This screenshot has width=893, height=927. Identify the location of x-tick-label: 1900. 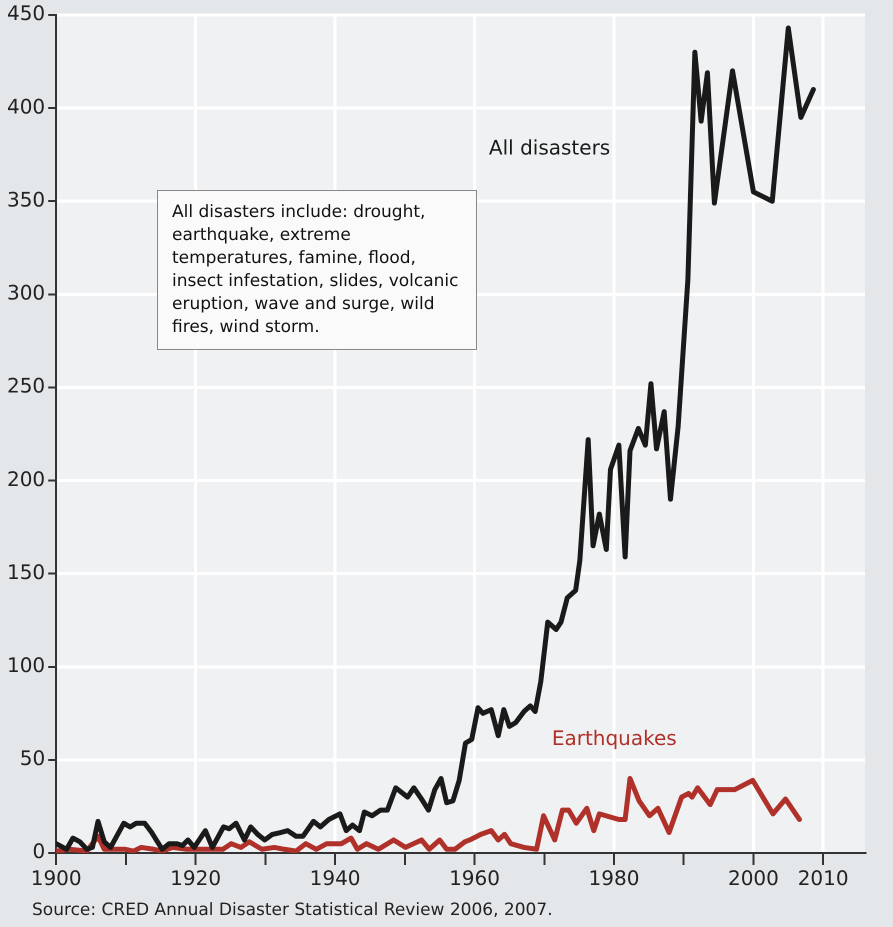
(56, 878).